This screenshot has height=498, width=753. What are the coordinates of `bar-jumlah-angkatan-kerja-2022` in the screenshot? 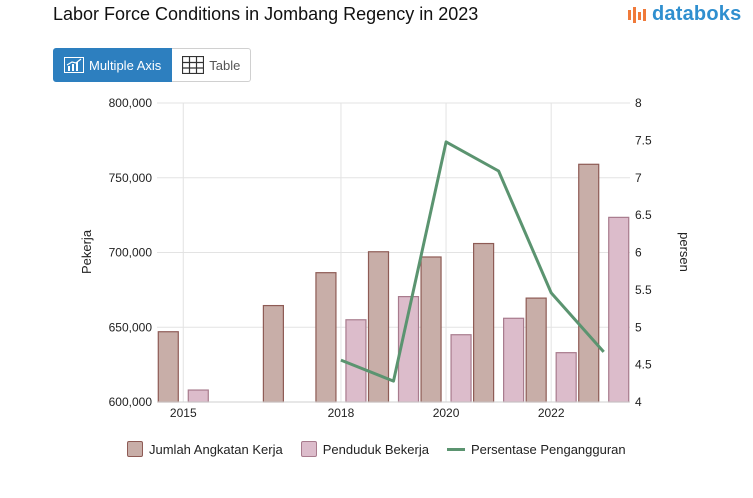 It's located at (536, 350).